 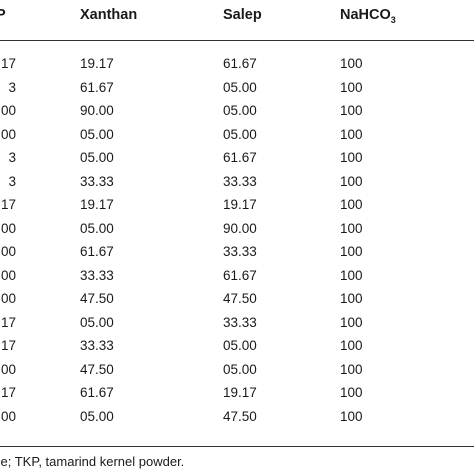 I want to click on bottom-rule, so click(x=237, y=446).